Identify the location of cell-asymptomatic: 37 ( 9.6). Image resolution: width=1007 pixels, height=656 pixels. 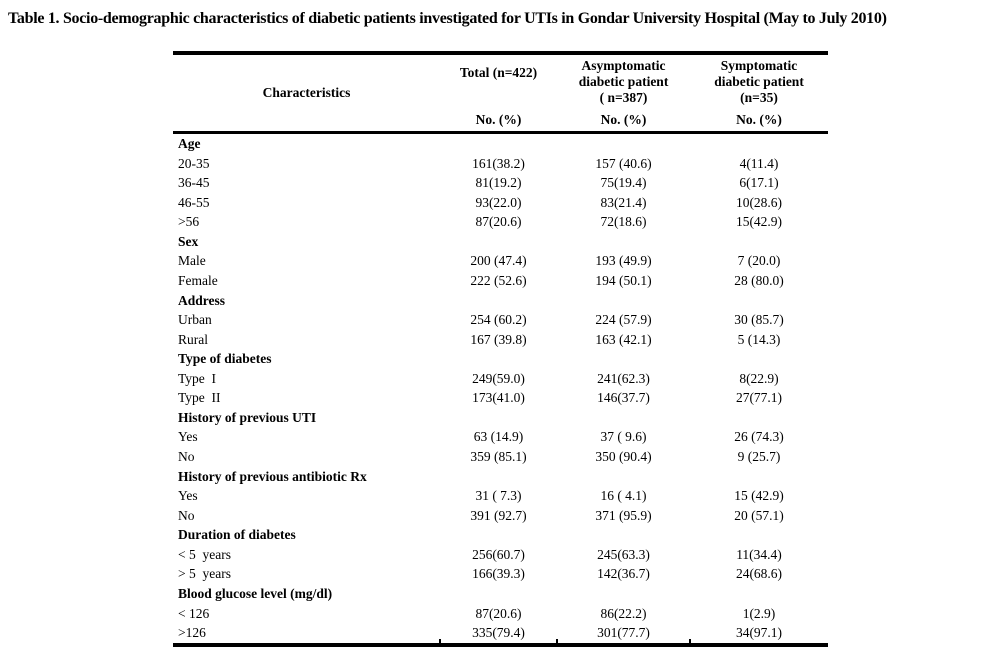
(623, 437).